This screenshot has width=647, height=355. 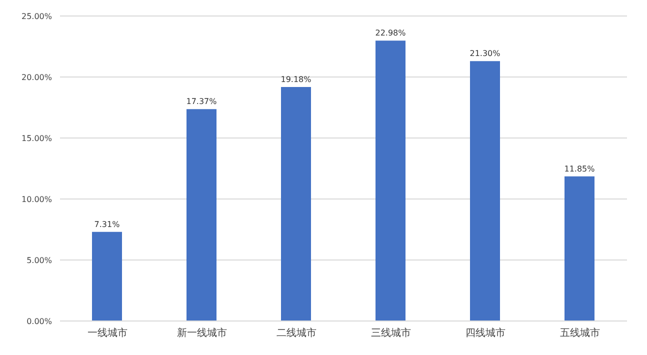 I want to click on x-tick-label: 四线城市, so click(x=485, y=333).